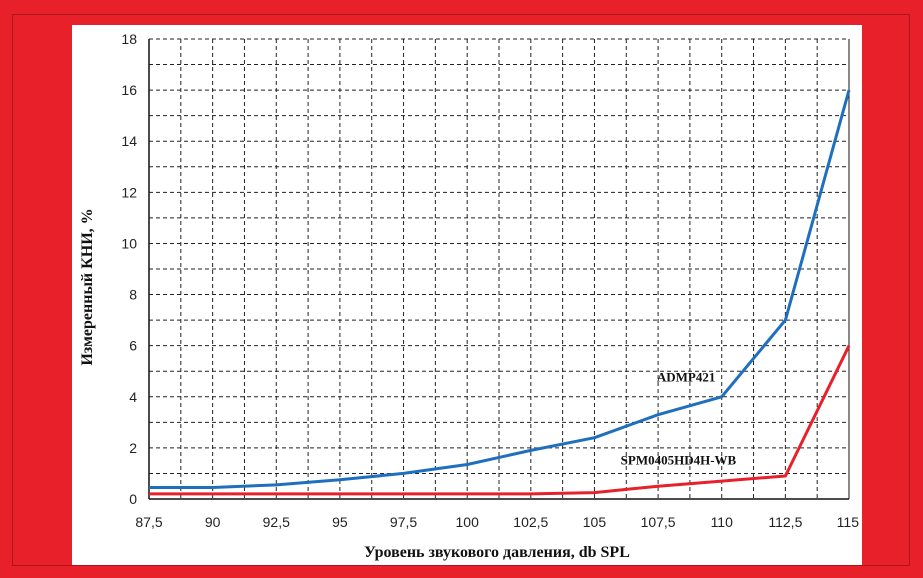 The width and height of the screenshot is (923, 578). What do you see at coordinates (133, 448) in the screenshot?
I see `y-tick-label: 2` at bounding box center [133, 448].